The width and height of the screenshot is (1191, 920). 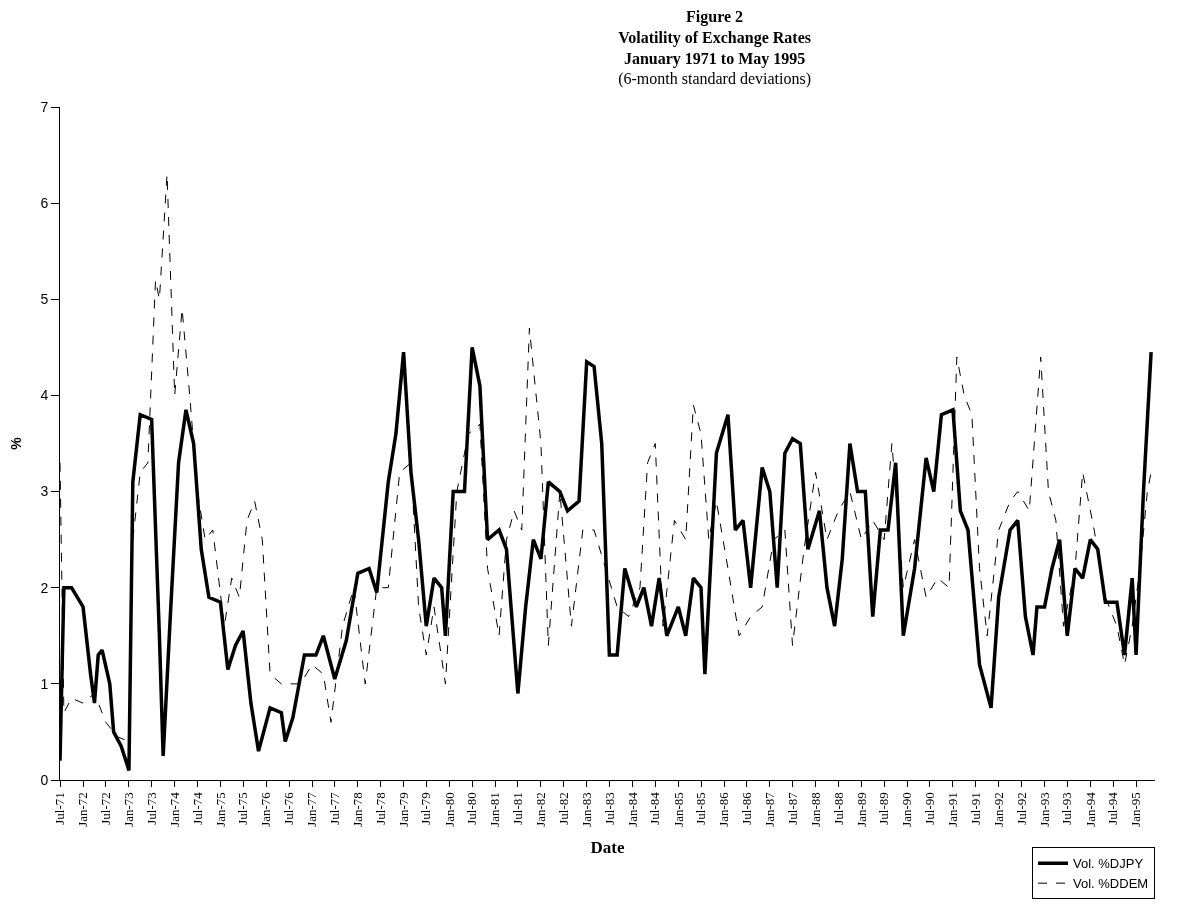 I want to click on x-tick-label: Jan-93, so click(x=1044, y=809).